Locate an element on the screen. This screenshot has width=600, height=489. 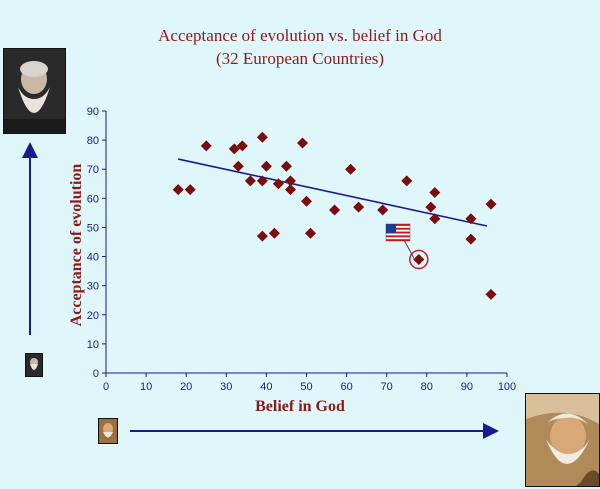
y-tick-label: 40 is located at coordinates (93, 258).